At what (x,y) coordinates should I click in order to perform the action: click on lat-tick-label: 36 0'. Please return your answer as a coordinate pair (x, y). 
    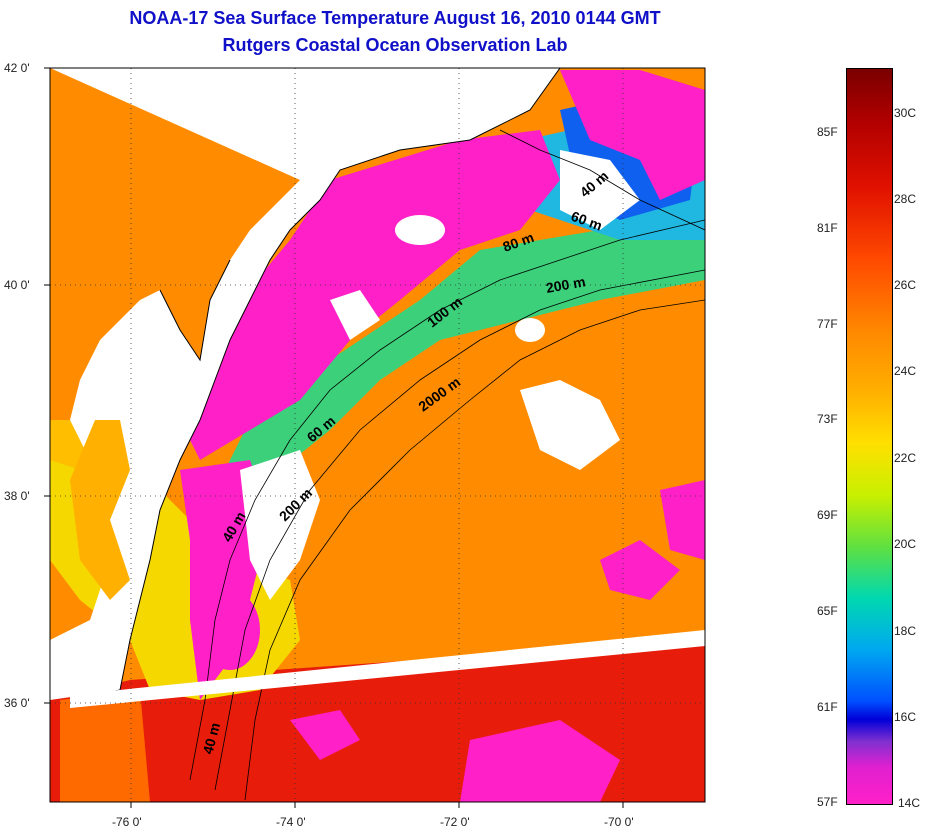
    Looking at the image, I should click on (17, 703).